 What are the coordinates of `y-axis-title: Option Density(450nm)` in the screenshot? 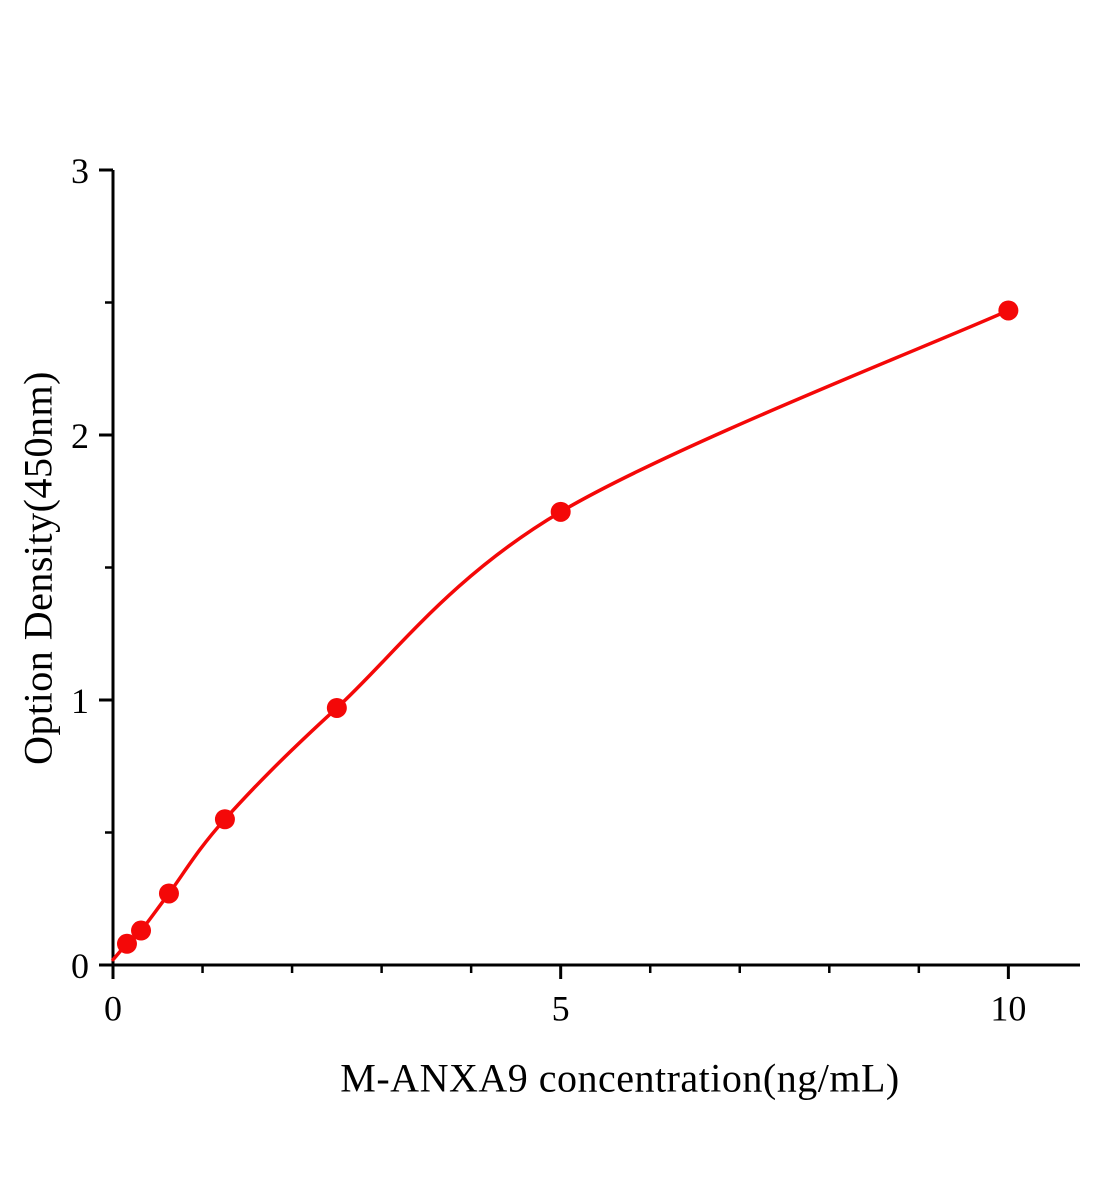 It's located at (38, 568).